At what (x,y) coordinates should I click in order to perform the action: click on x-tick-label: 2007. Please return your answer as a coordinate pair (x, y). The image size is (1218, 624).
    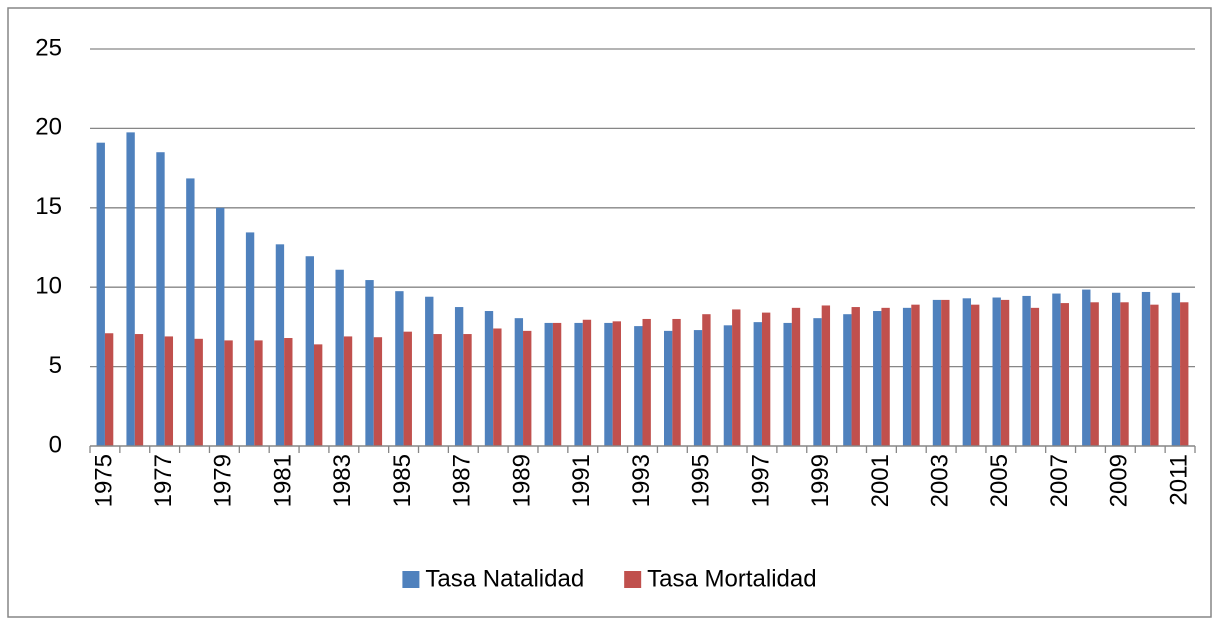
    Looking at the image, I should click on (1059, 480).